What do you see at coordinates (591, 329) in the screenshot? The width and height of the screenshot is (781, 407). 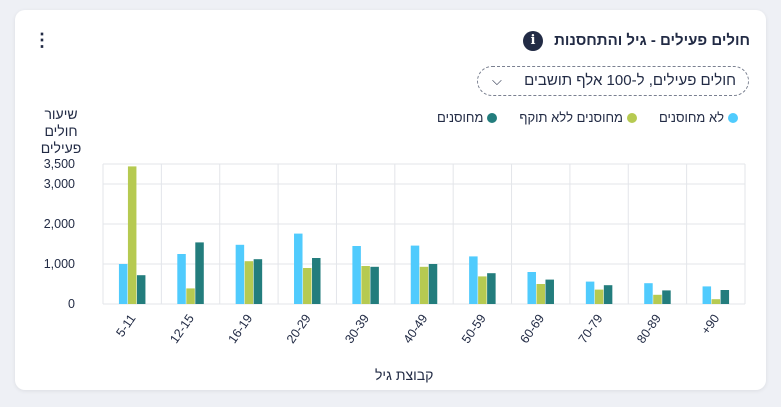 I see `x-tick-label: 70-79` at bounding box center [591, 329].